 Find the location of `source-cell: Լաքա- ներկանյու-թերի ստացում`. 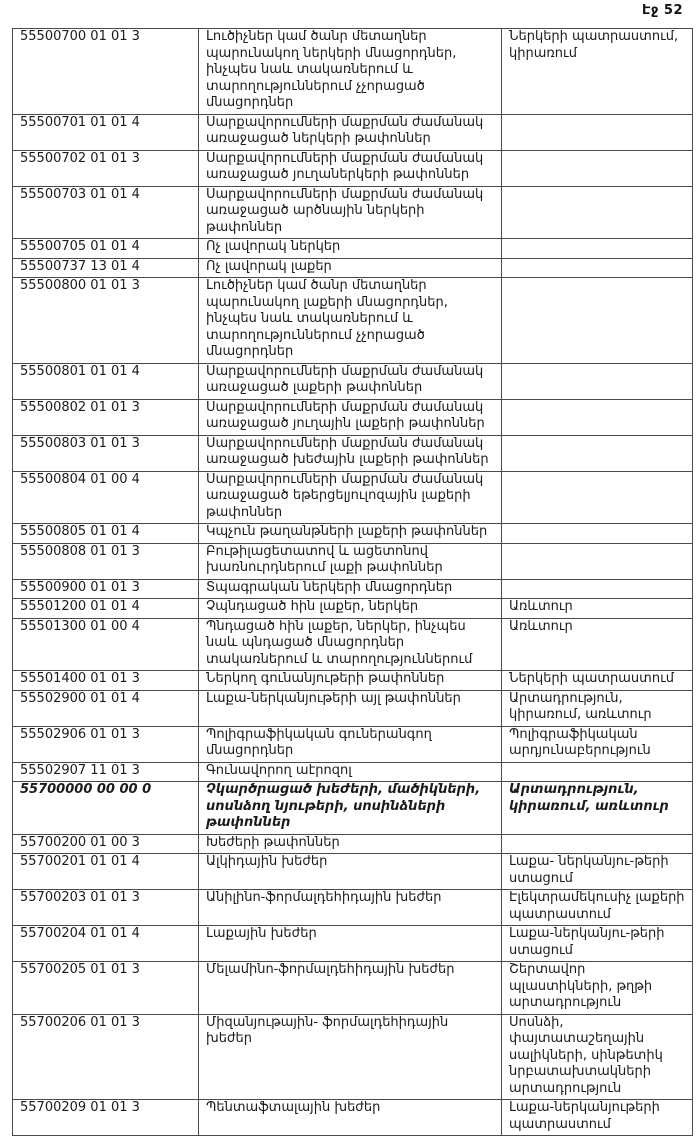

source-cell: Լաքա- ներկանյու-թերի ստացում is located at coordinates (597, 871).